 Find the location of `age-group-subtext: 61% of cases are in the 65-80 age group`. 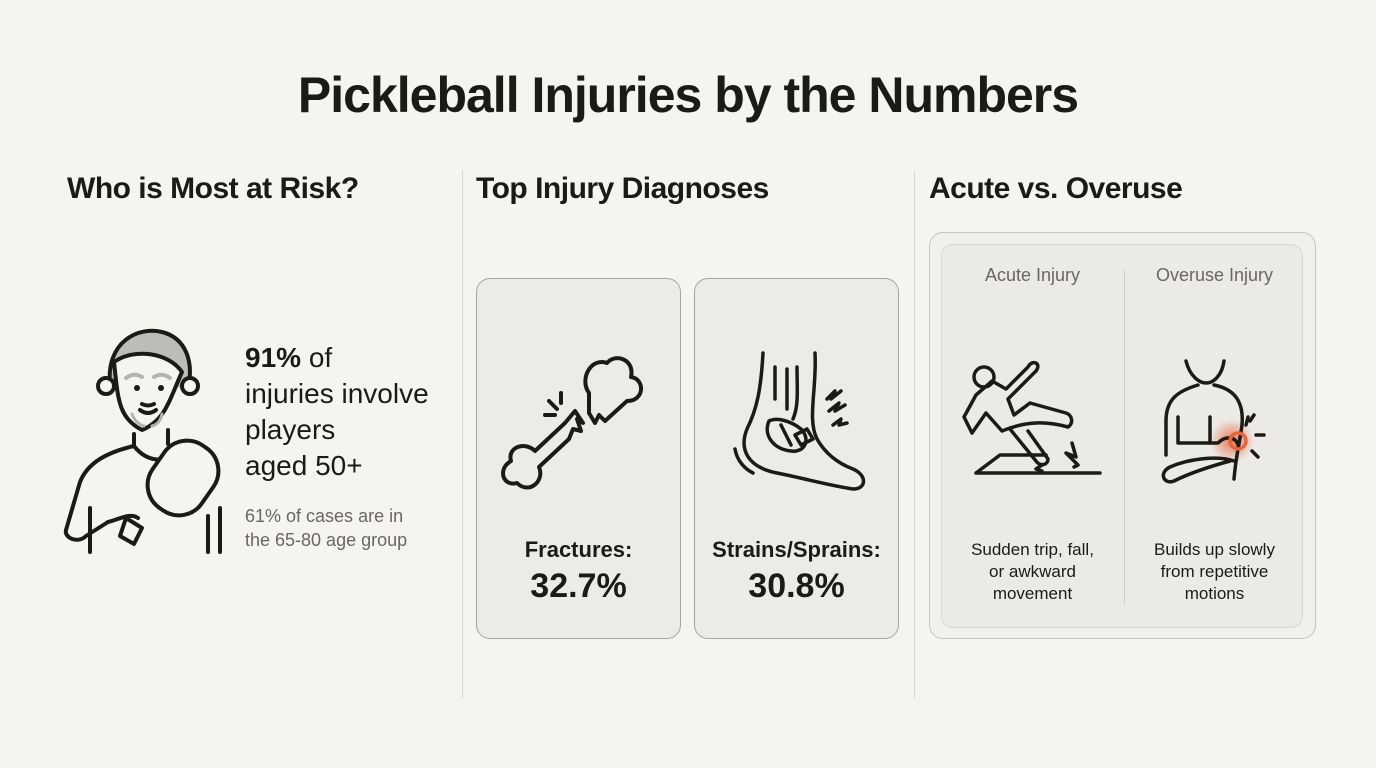

age-group-subtext: 61% of cases are in the 65-80 age group is located at coordinates (326, 528).